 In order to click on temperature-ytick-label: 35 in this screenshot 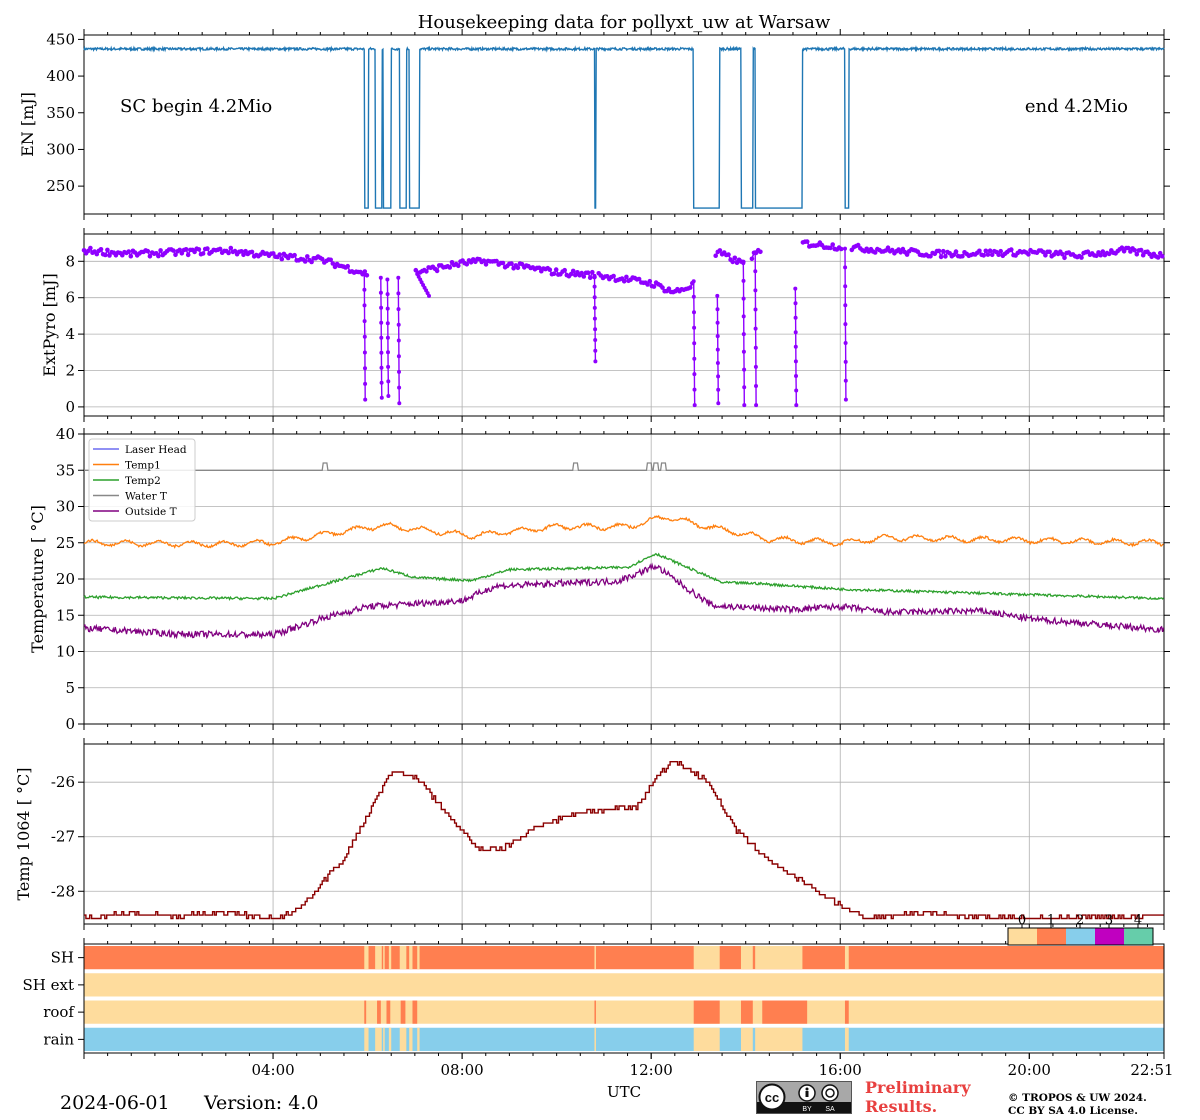, I will do `click(65, 470)`.